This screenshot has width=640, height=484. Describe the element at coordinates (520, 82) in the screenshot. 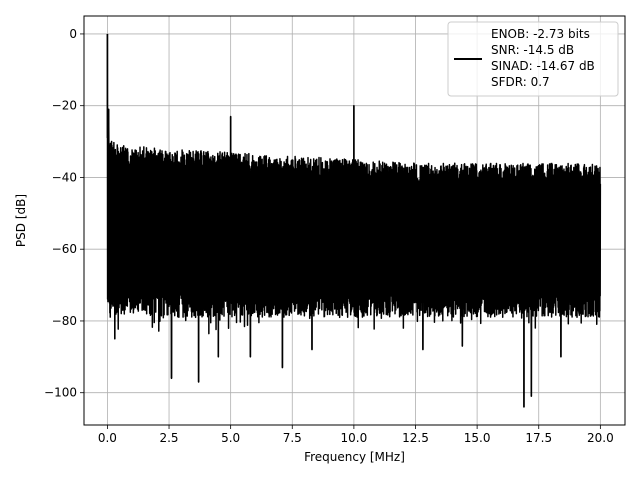

I see `legend-sfdr-text: SFDR: 0.7` at that location.